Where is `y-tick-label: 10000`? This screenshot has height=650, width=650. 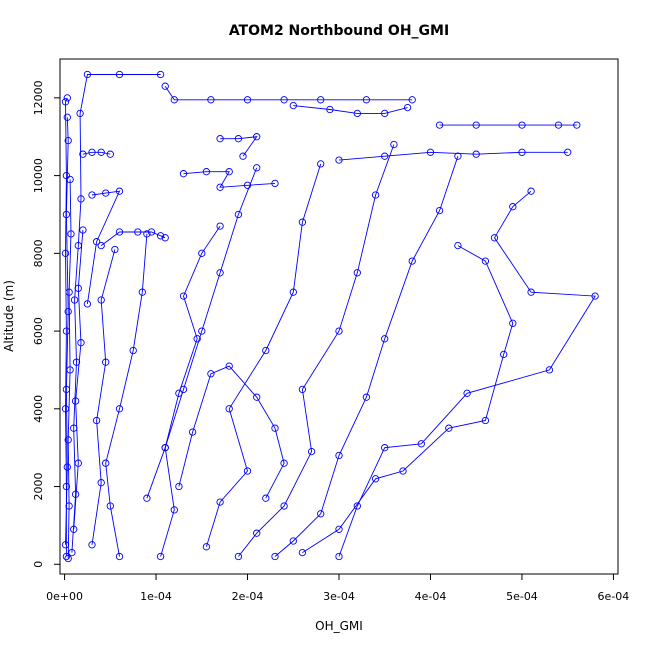
y-tick-label: 10000 is located at coordinates (38, 175).